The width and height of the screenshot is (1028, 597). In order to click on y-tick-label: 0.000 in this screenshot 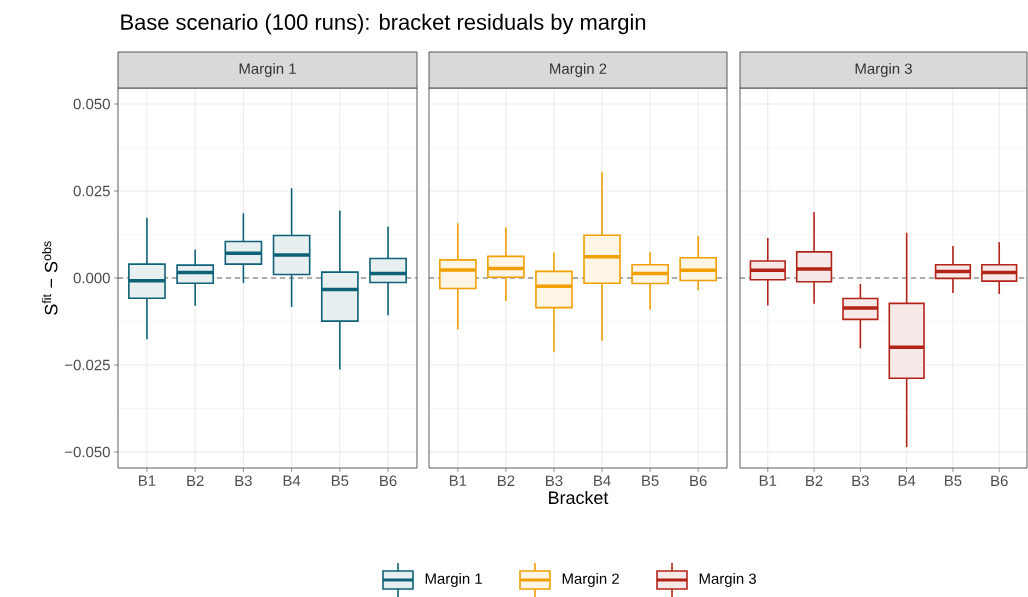, I will do `click(91, 278)`.